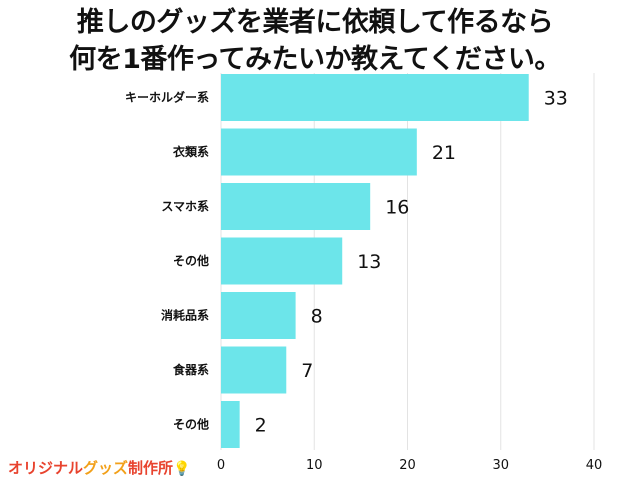  Describe the element at coordinates (46, 468) in the screenshot. I see `logo-text-original: オリジナル` at that location.